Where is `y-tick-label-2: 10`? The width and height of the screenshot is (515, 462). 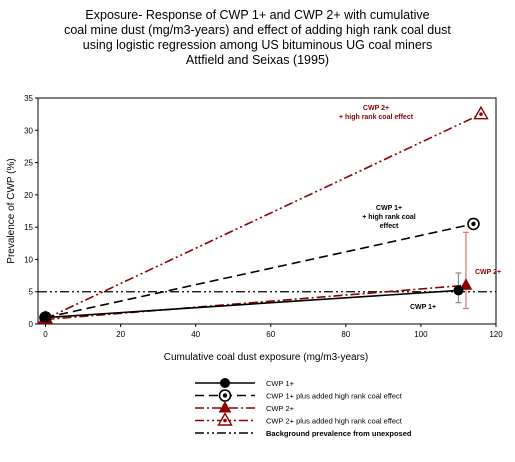 y-tick-label-2: 10 is located at coordinates (28, 259).